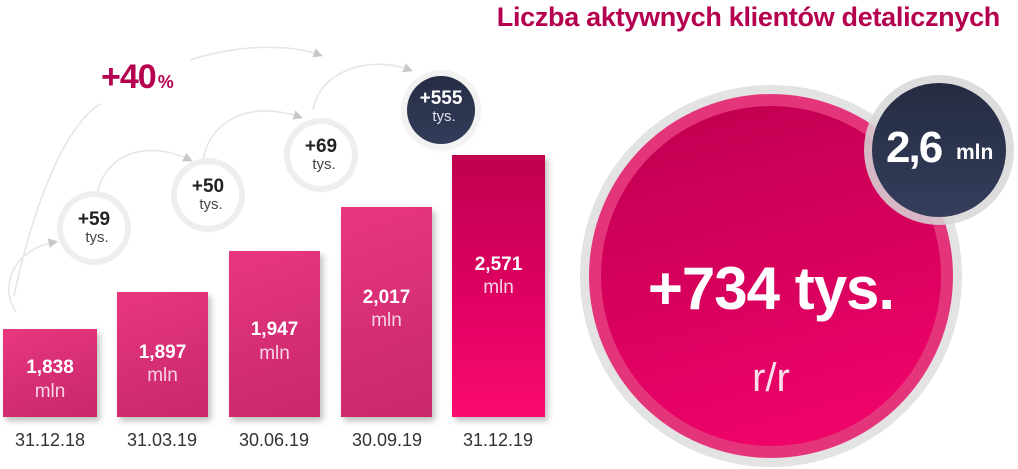 This screenshot has width=1018, height=469. I want to click on bar-31-03-19: 1,897 mln, so click(162, 354).